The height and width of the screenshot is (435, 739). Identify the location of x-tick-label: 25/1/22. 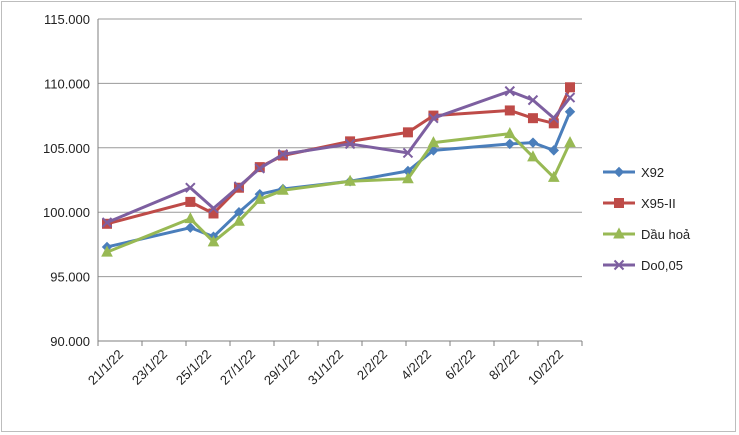
(193, 367).